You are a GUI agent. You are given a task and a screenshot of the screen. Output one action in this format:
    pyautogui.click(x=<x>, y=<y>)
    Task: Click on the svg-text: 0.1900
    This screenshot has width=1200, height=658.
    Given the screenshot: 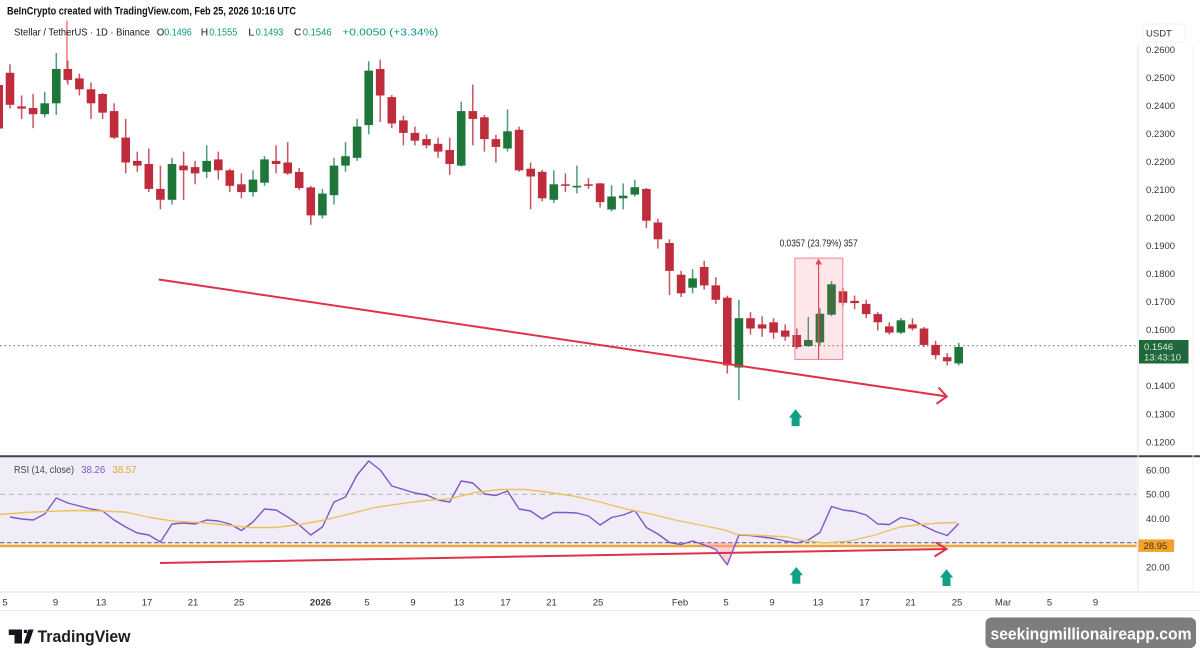 What is the action you would take?
    pyautogui.click(x=1160, y=246)
    